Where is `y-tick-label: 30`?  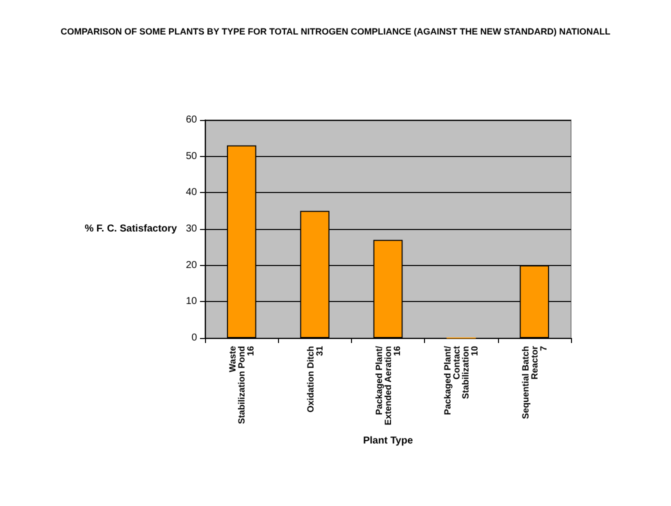
y-tick-label: 30 is located at coordinates (192, 229).